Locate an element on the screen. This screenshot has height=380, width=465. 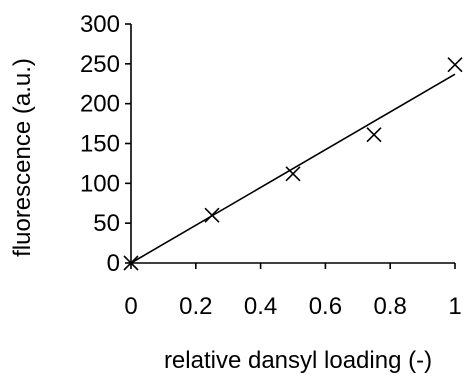
y-tick-label: 0 is located at coordinates (113, 263).